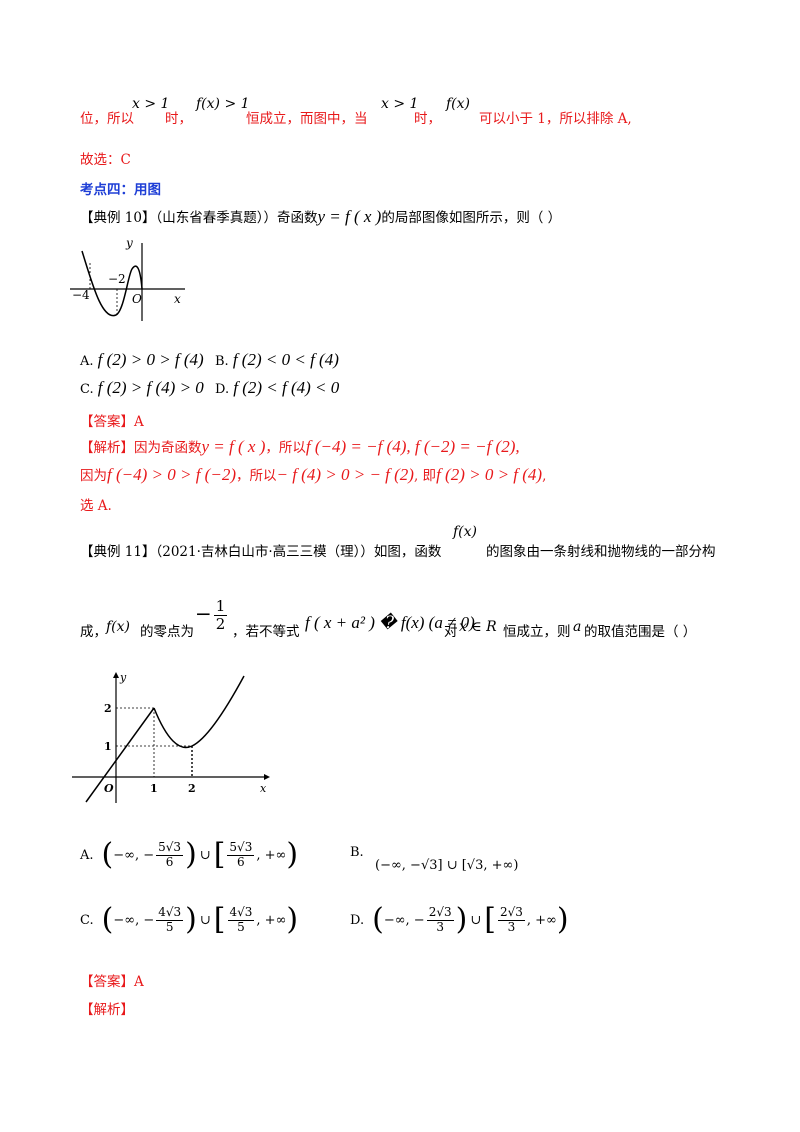 This screenshot has height=1132, width=800. Describe the element at coordinates (118, 218) in the screenshot. I see `ex10-tag: 【典例 10】` at that location.